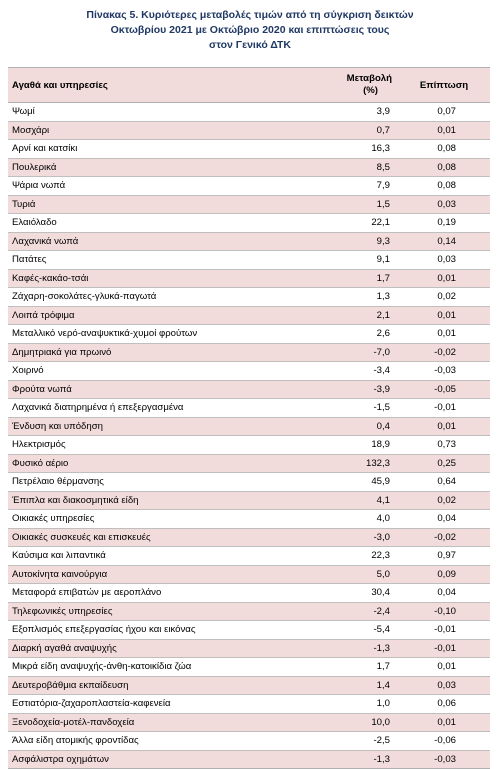 Image resolution: width=500 pixels, height=769 pixels. Describe the element at coordinates (348, 408) in the screenshot. I see `row-change: -1,5` at that location.